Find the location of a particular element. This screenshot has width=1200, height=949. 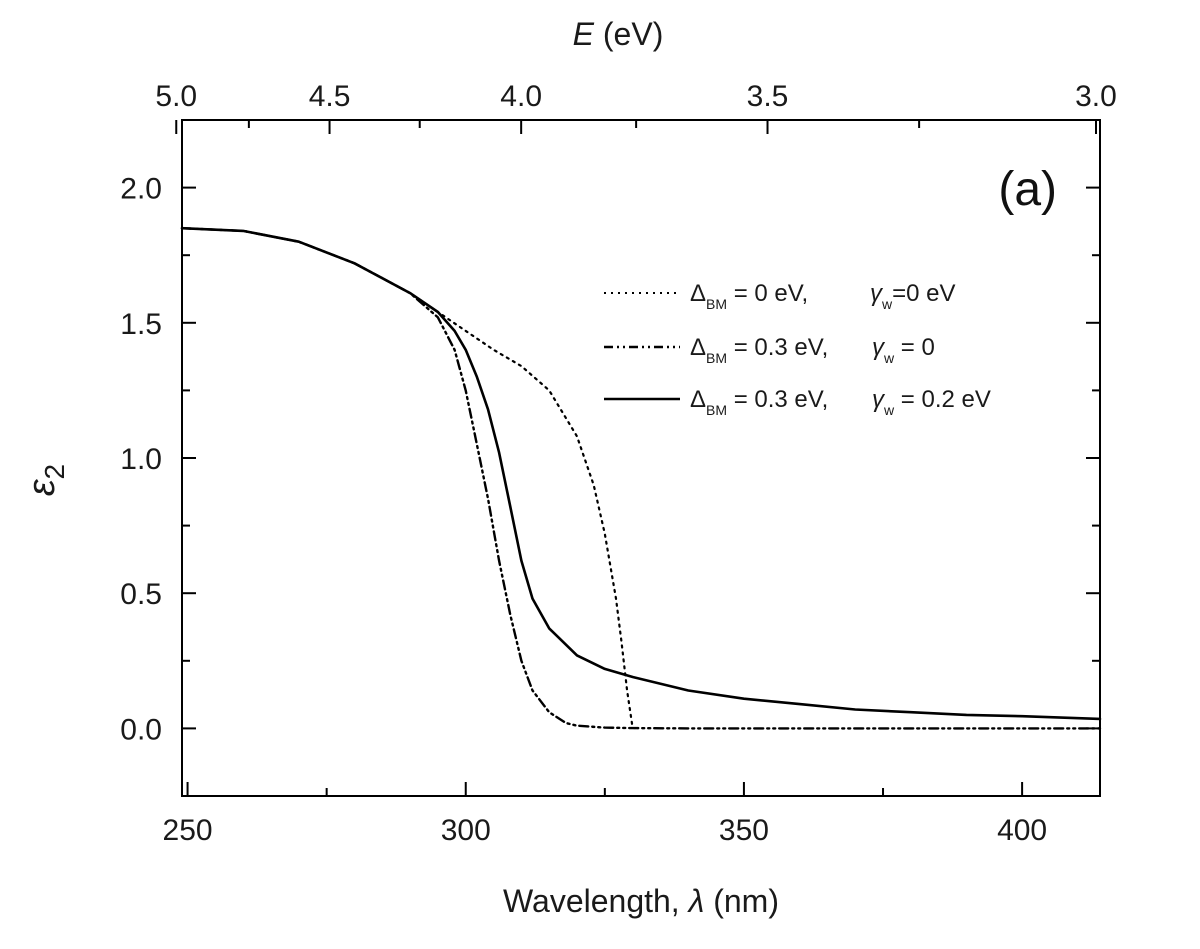

x-tick-label: 350 is located at coordinates (744, 830).